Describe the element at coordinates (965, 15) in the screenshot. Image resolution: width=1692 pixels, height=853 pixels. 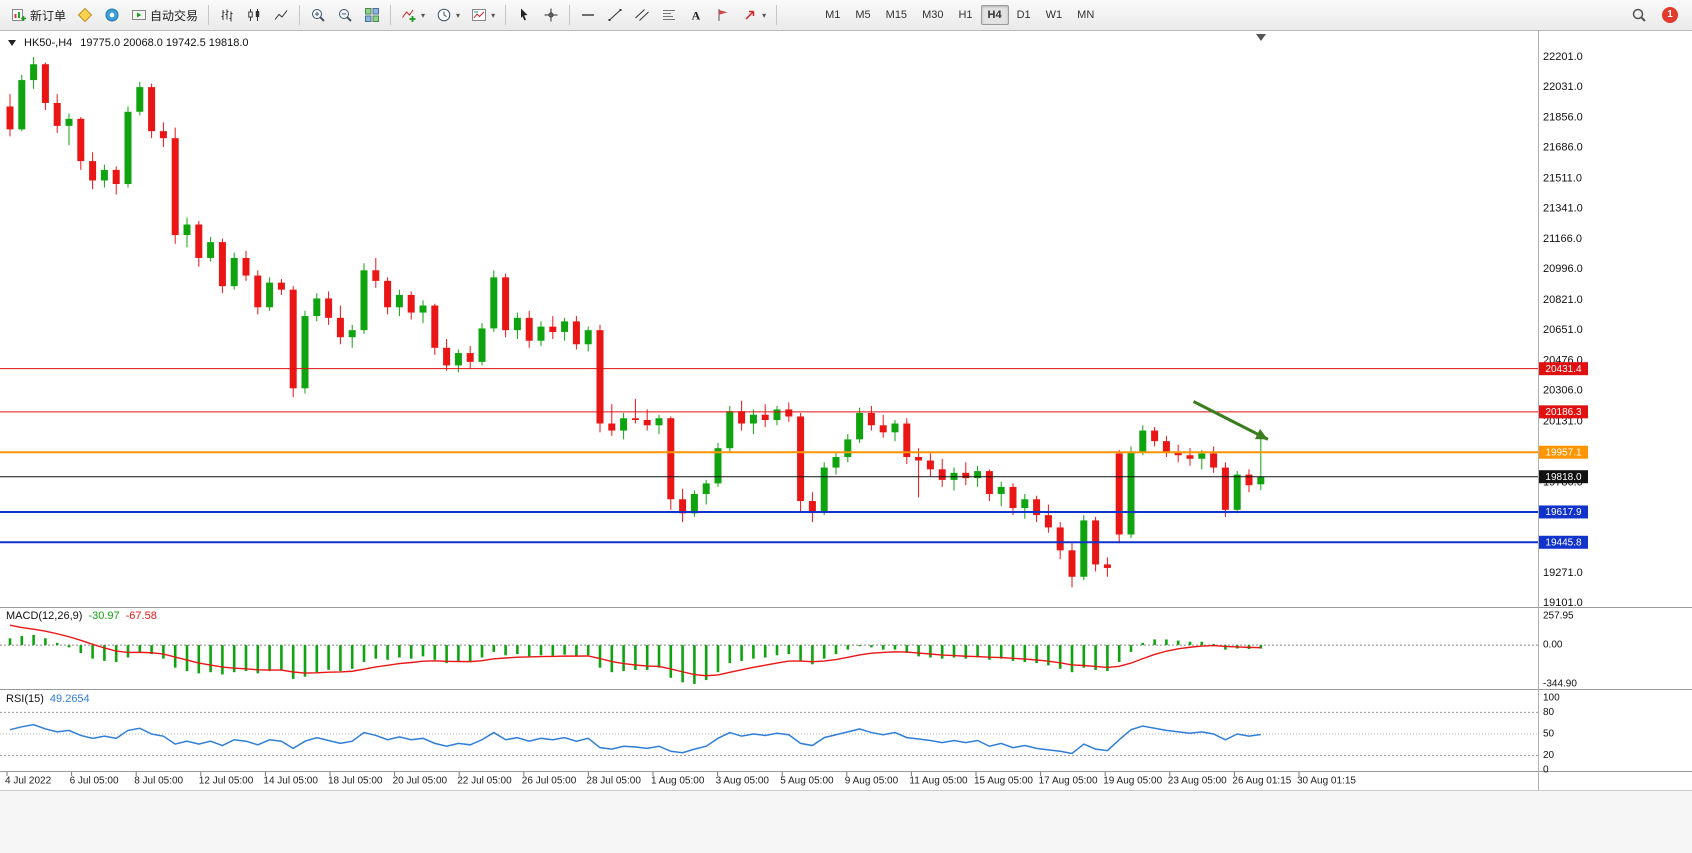
I see `tab-timeframe-h1: H1` at that location.